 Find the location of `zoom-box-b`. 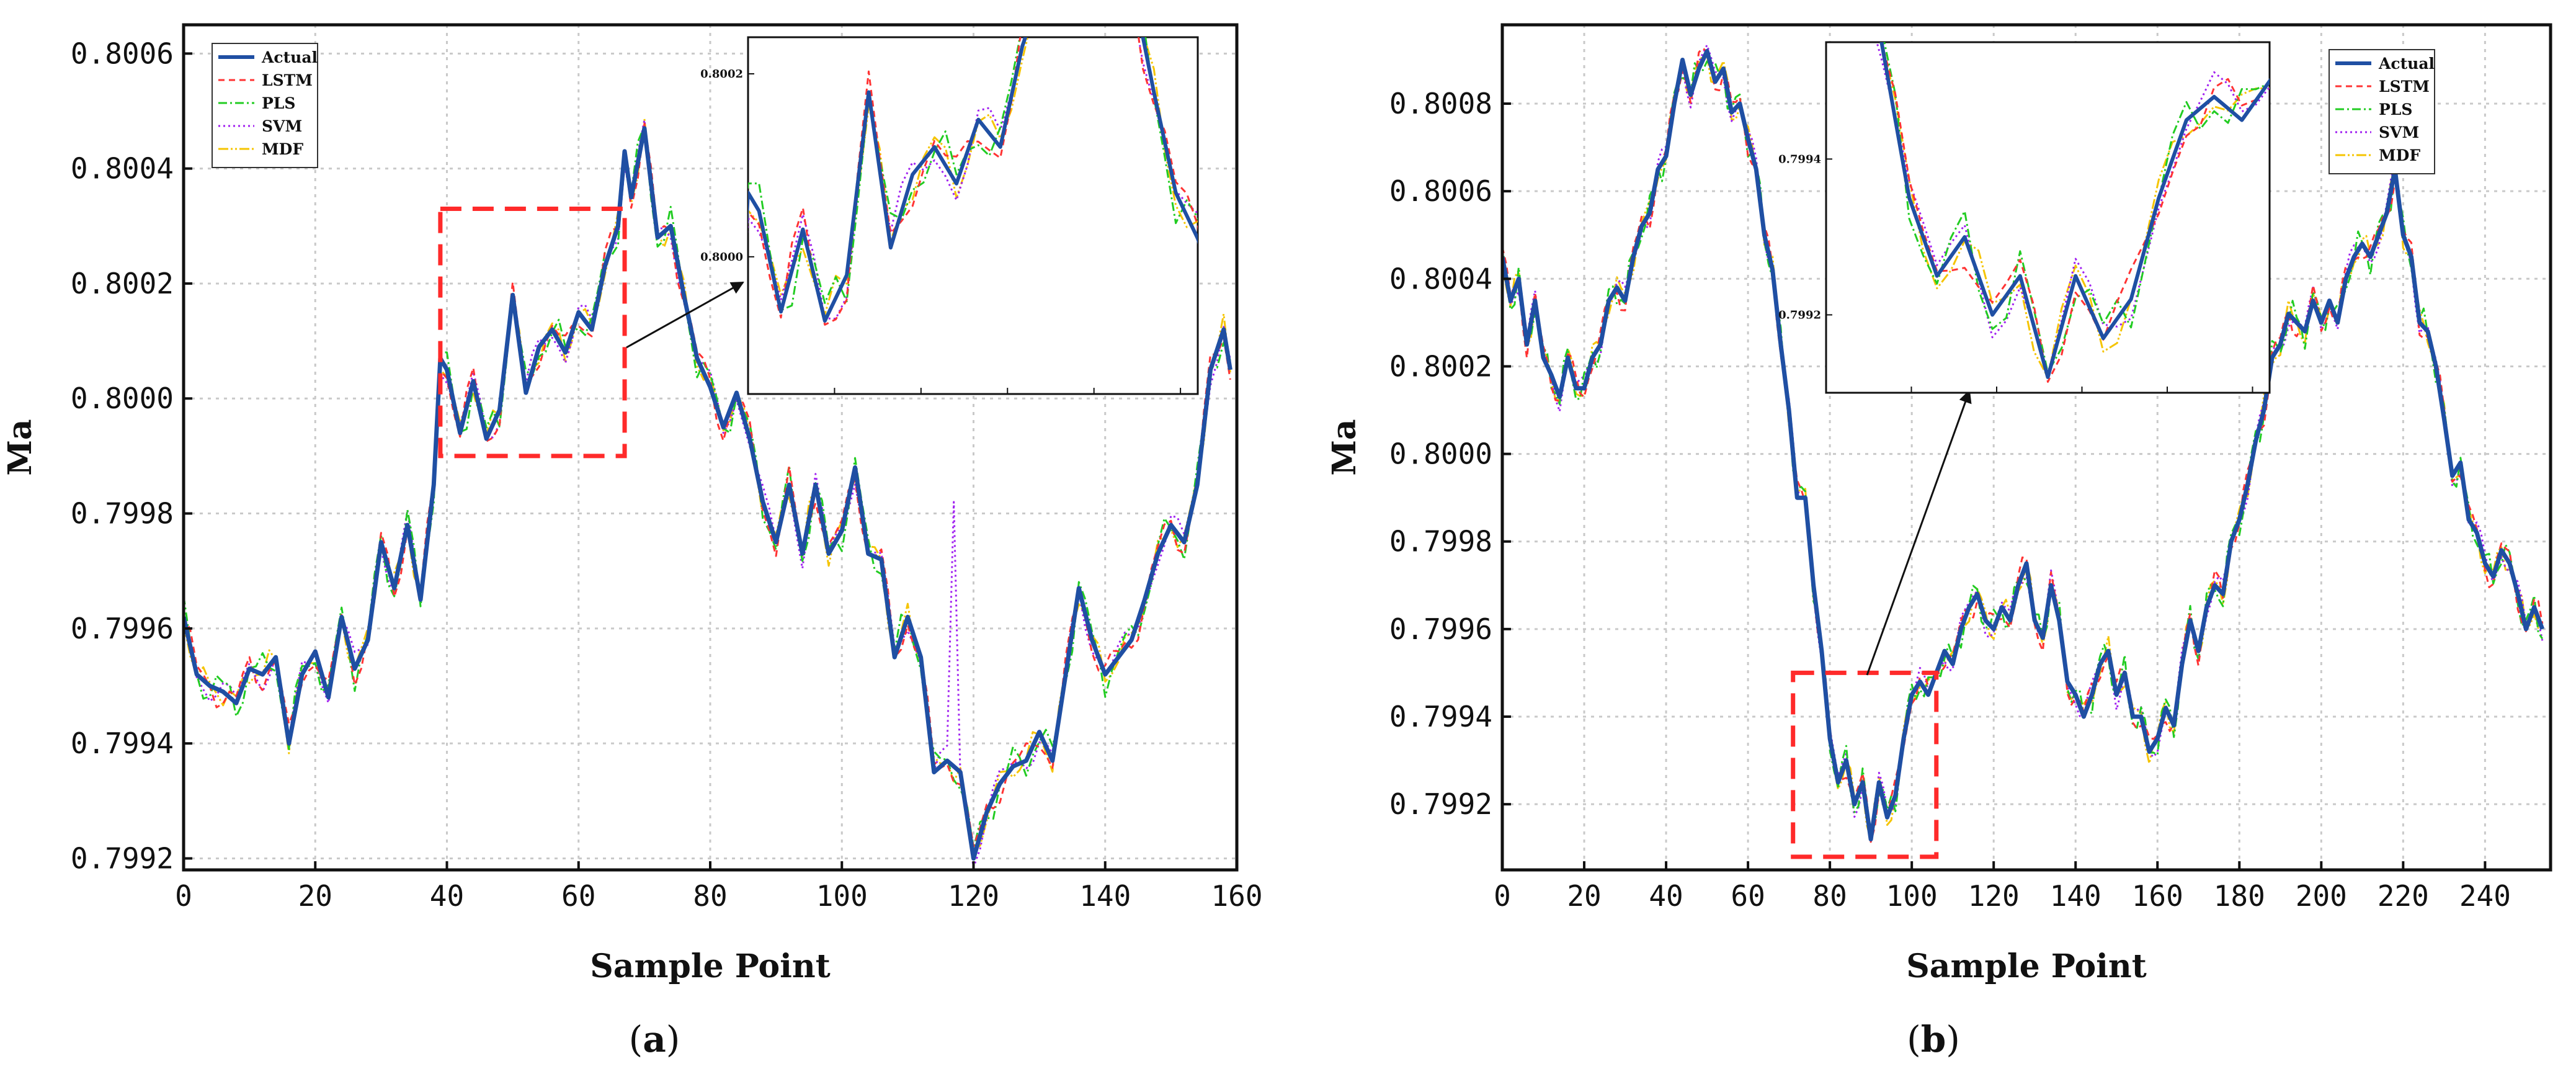

zoom-box-b is located at coordinates (1882, 624).